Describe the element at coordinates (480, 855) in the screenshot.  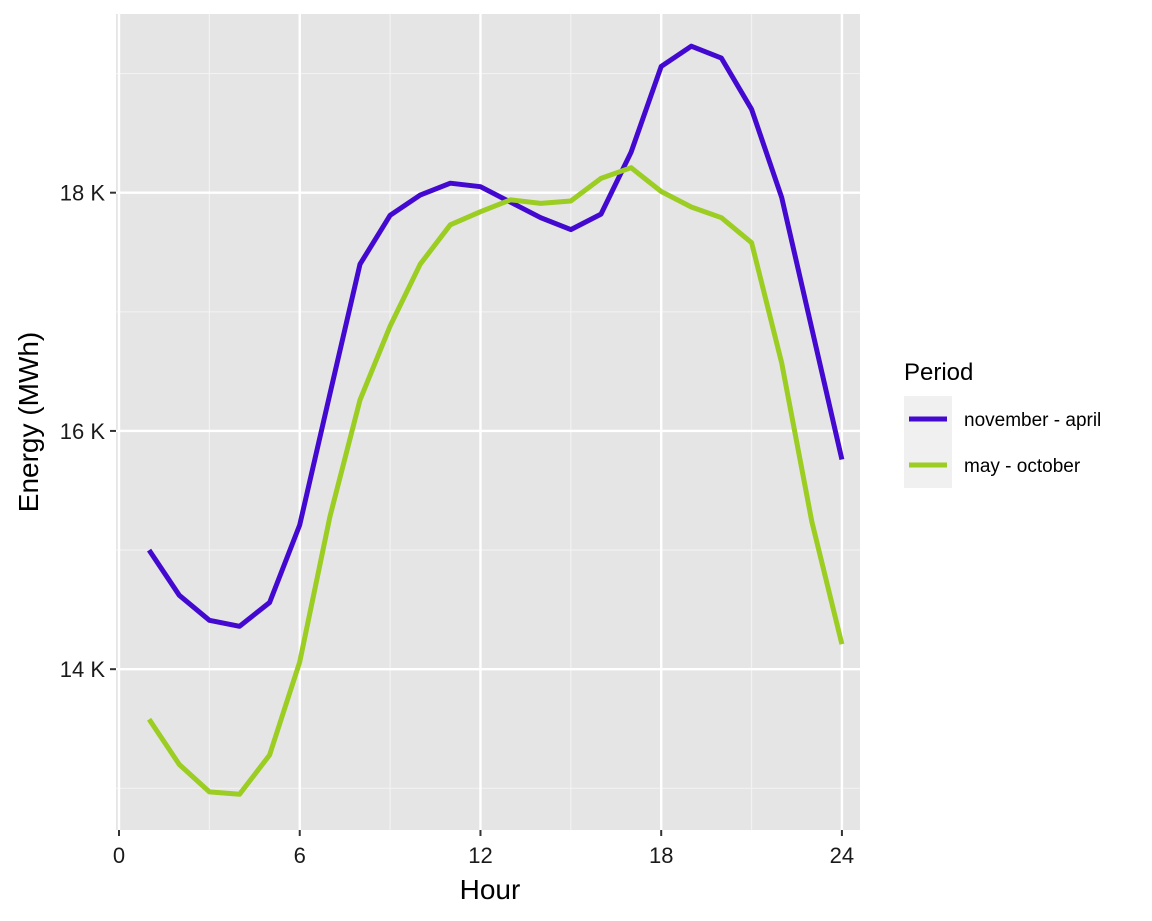
I see `x-tick-label: 12` at that location.